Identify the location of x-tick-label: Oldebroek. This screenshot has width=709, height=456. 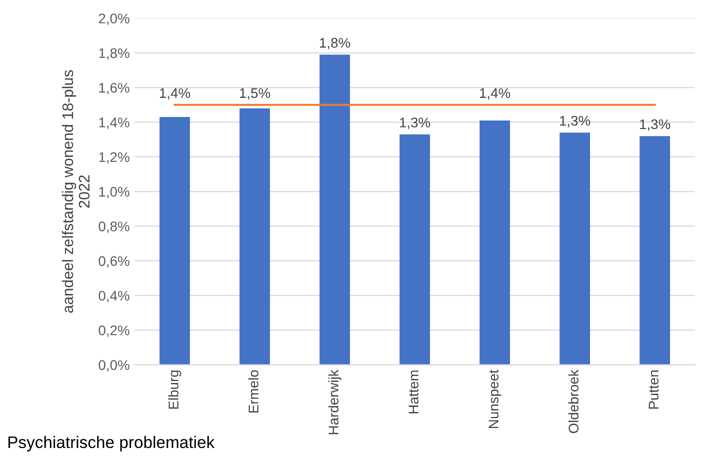
(573, 402).